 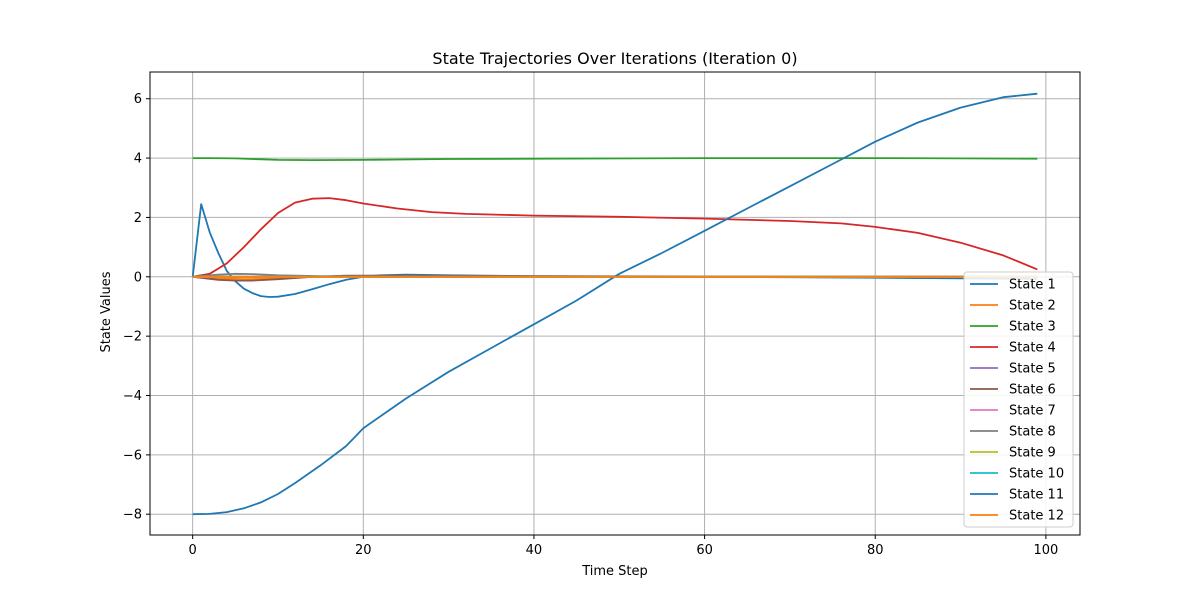 I want to click on legend-label: State 10, so click(x=1036, y=474).